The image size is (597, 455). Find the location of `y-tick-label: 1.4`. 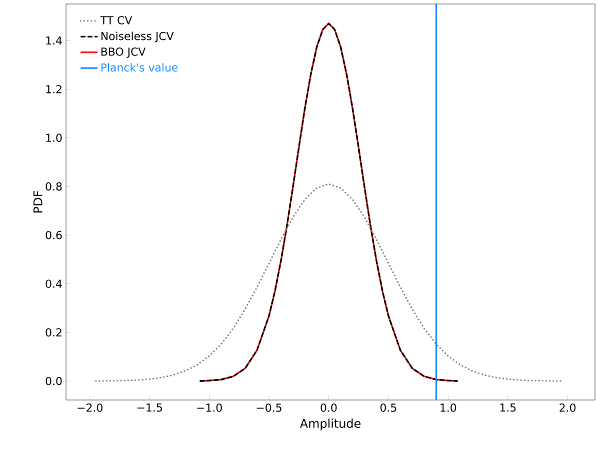

y-tick-label: 1.4 is located at coordinates (54, 40).